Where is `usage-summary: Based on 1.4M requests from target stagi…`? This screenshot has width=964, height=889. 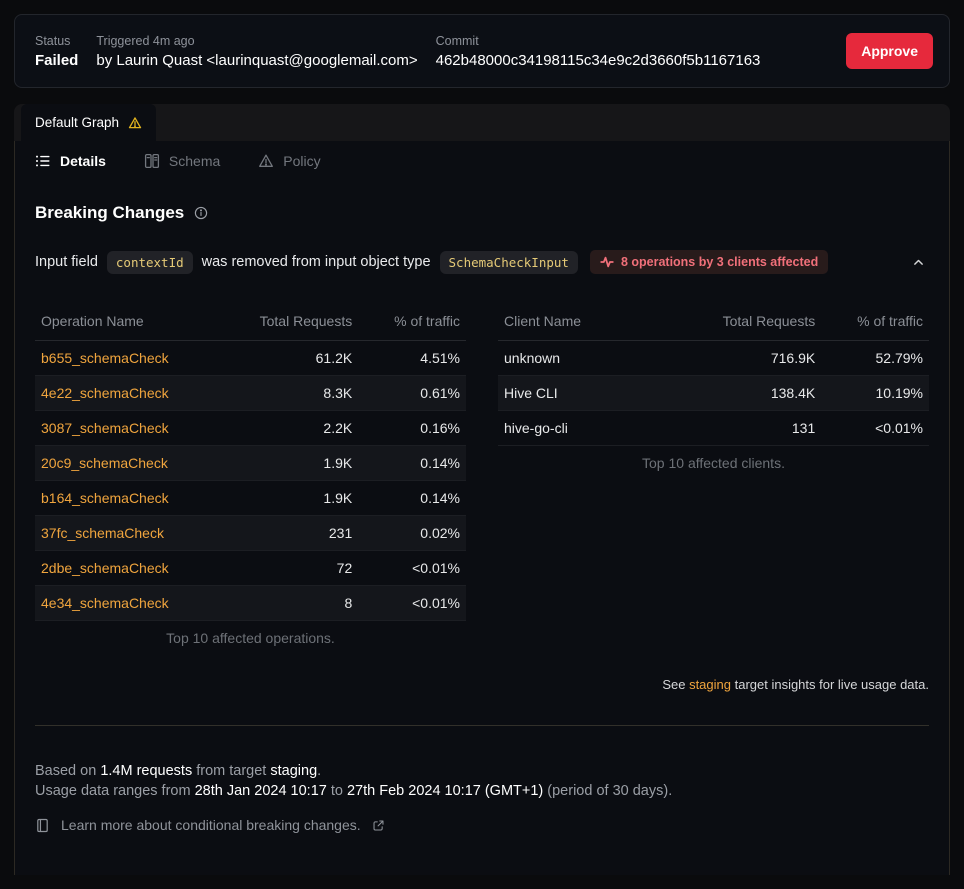
usage-summary: Based on 1.4M requests from target stagi… is located at coordinates (482, 781).